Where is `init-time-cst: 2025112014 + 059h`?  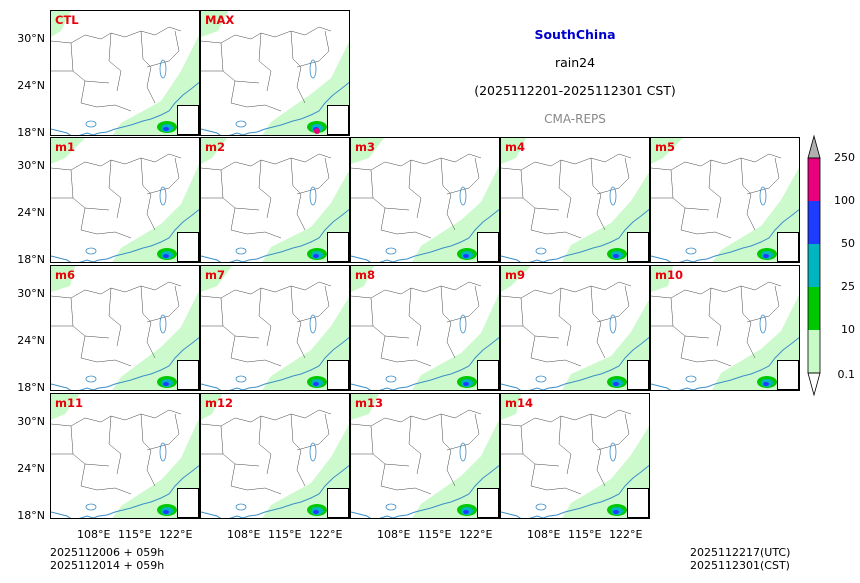 init-time-cst: 2025112014 + 059h is located at coordinates (107, 565).